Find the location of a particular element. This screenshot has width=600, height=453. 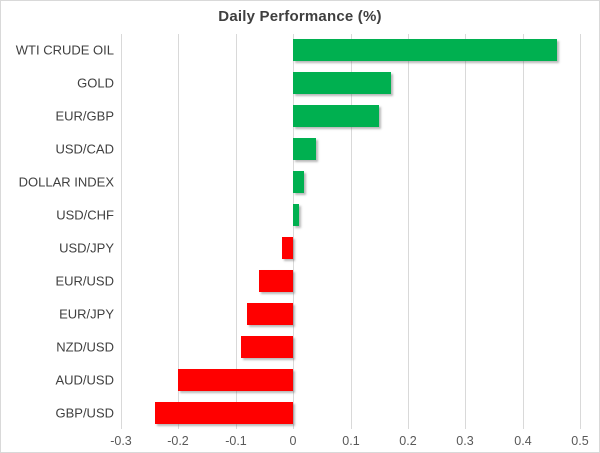

bar-eur-usd is located at coordinates (276, 281).